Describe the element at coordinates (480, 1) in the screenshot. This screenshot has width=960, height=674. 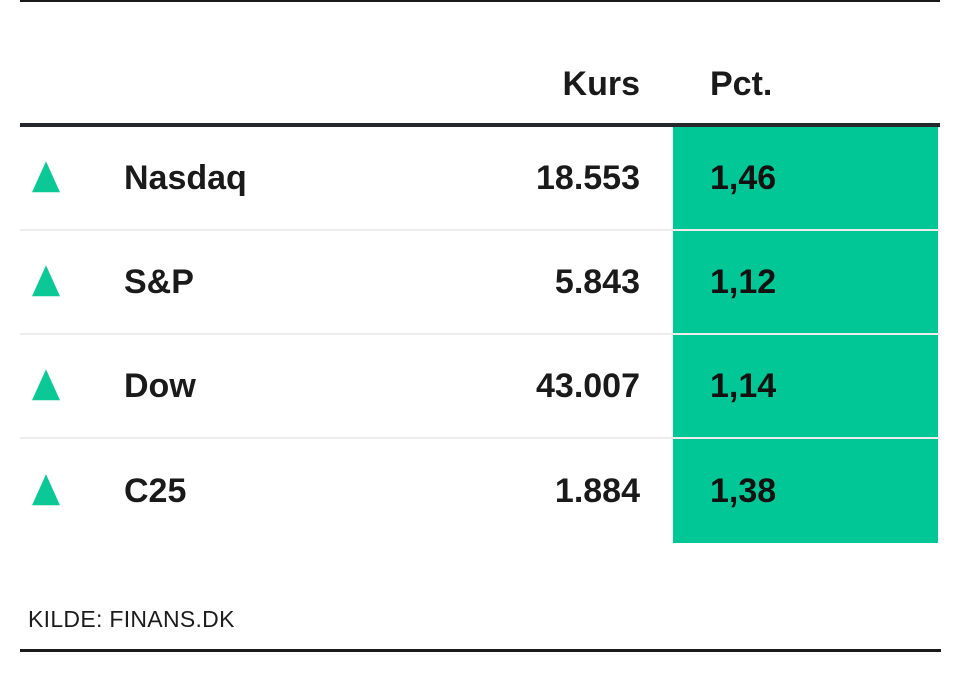
I see `top-rule-line` at that location.